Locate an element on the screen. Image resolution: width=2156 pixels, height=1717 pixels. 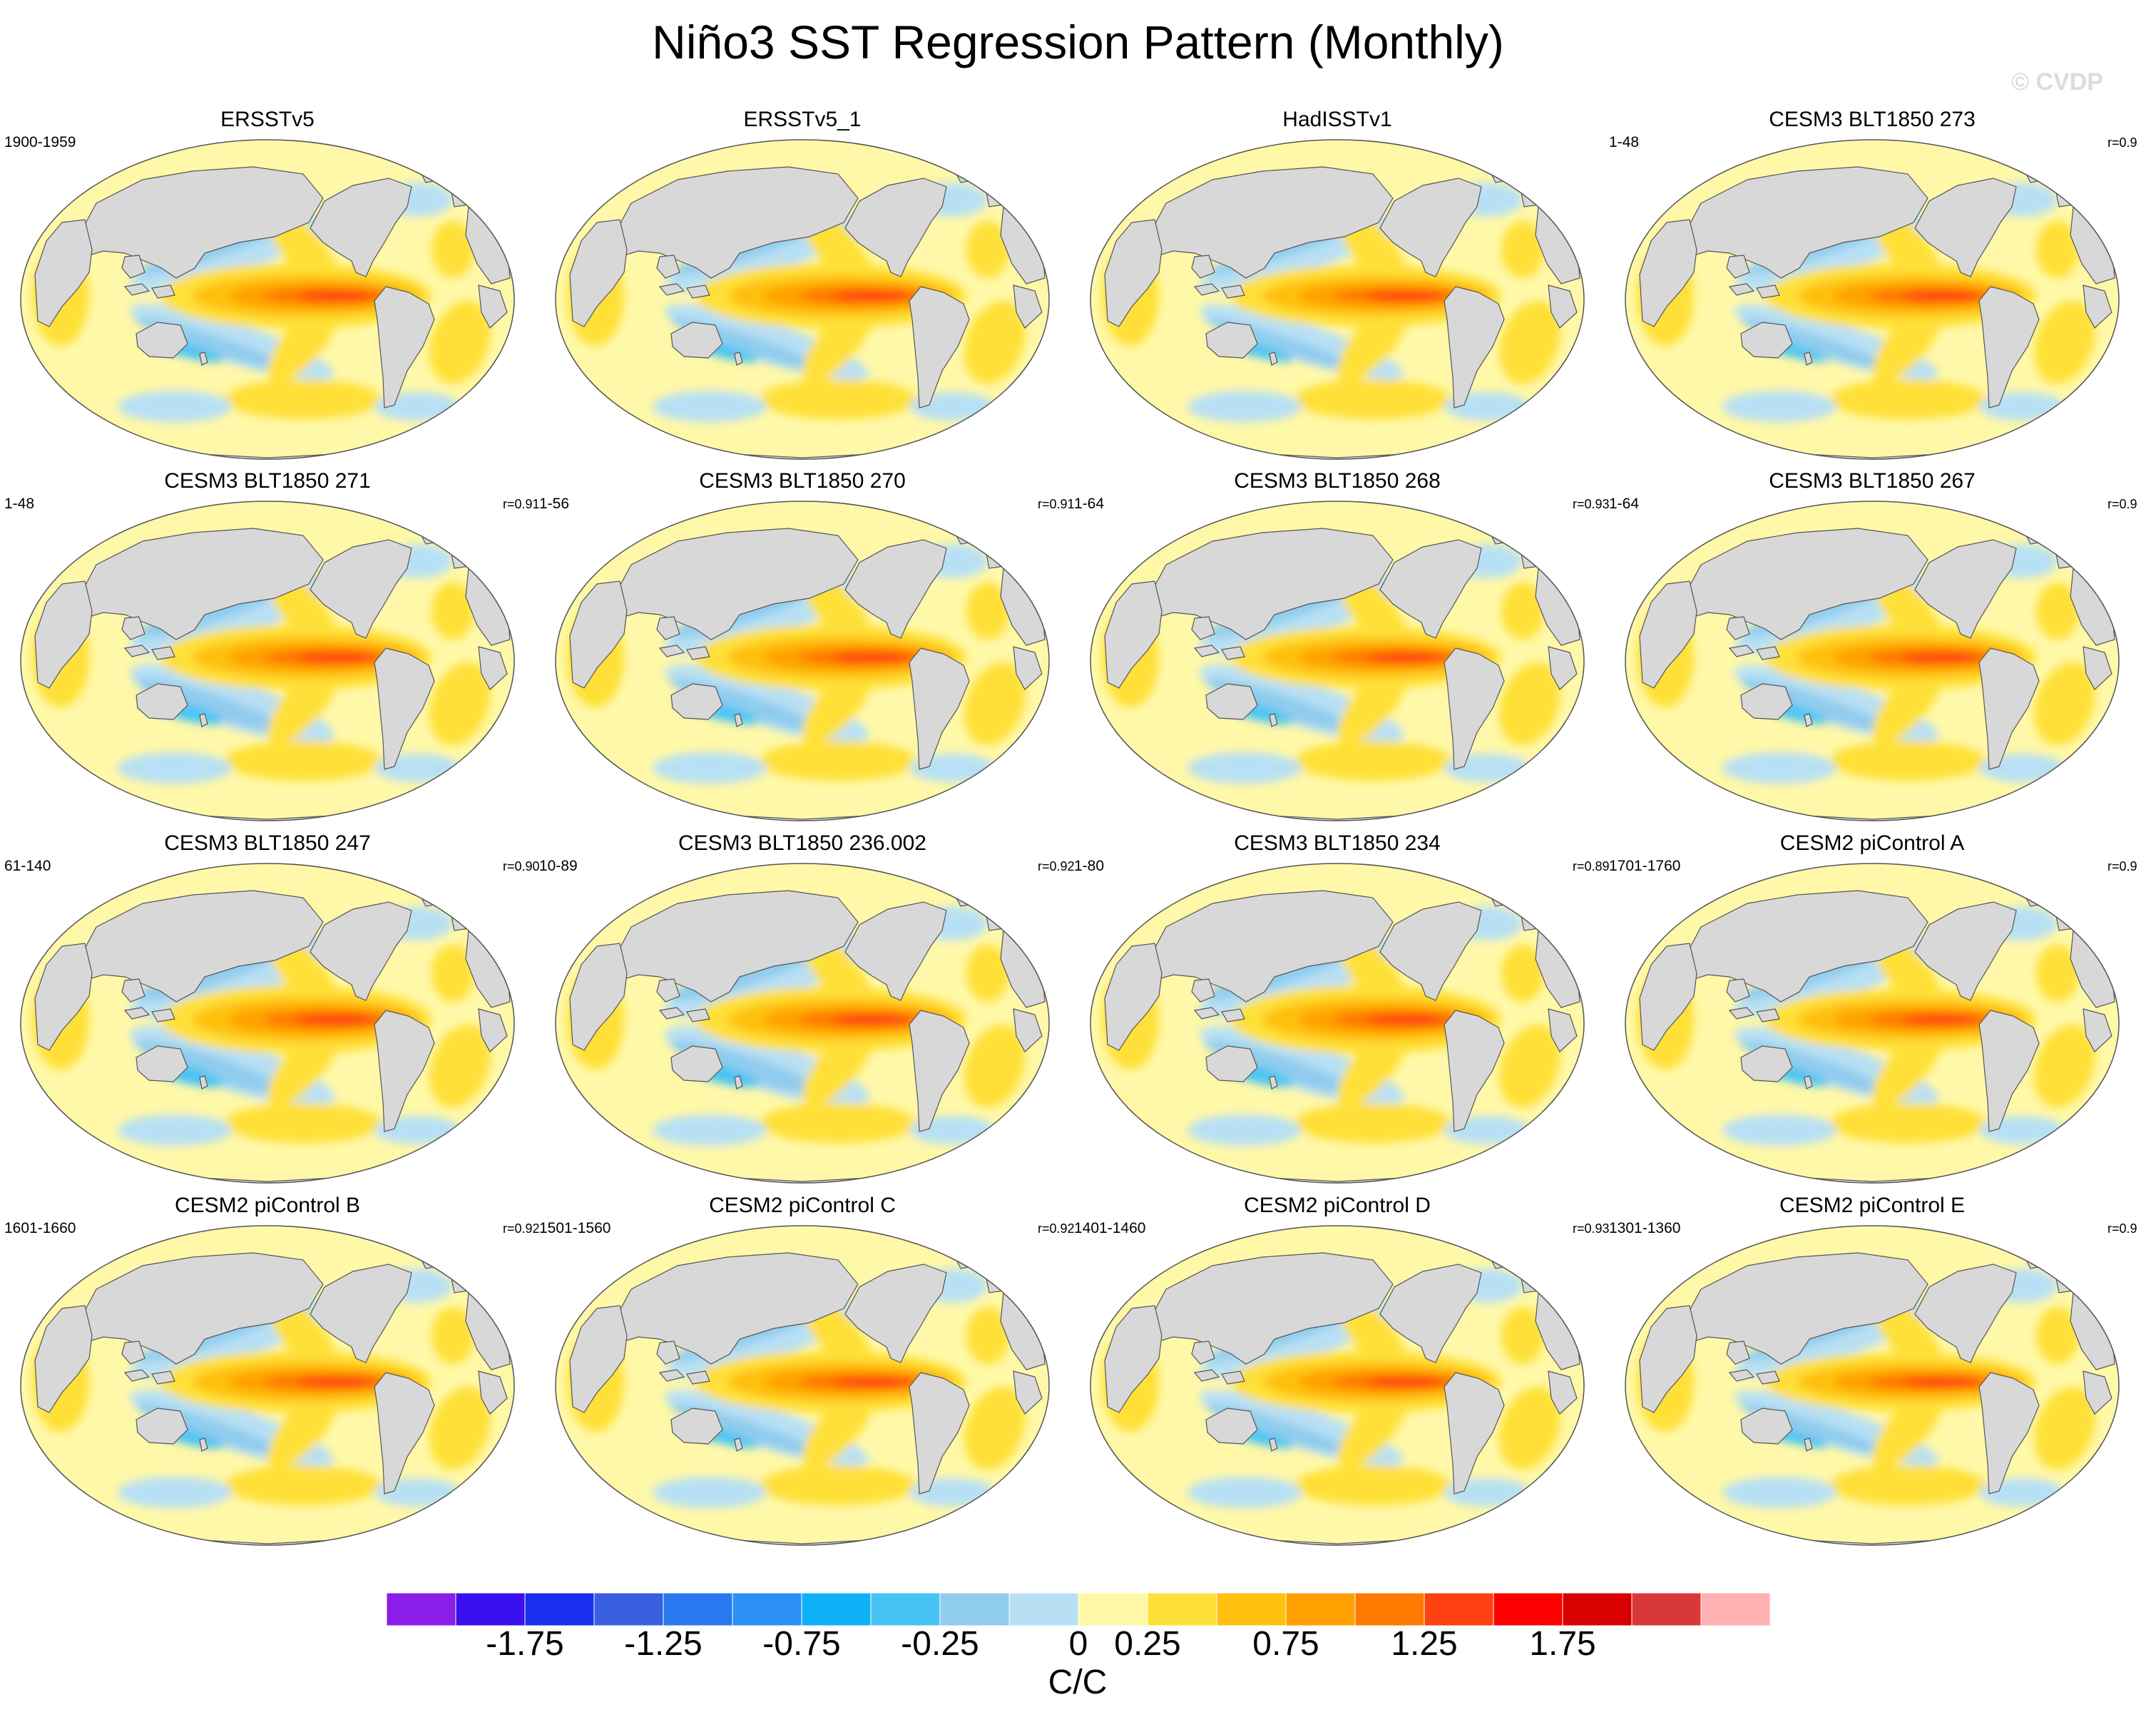
map-panel: CESM2 piControl A 1701-1760 r=0.9 is located at coordinates (1872, 1011).